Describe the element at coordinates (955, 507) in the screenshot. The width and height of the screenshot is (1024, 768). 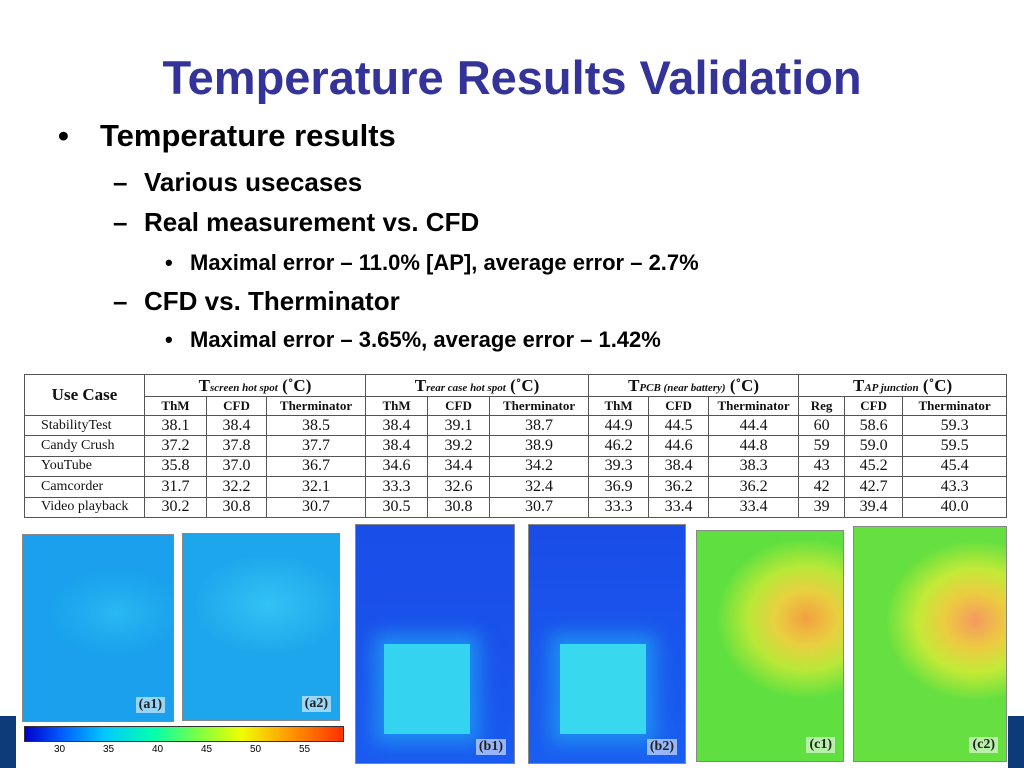
I see `table-cell: 40.0` at that location.